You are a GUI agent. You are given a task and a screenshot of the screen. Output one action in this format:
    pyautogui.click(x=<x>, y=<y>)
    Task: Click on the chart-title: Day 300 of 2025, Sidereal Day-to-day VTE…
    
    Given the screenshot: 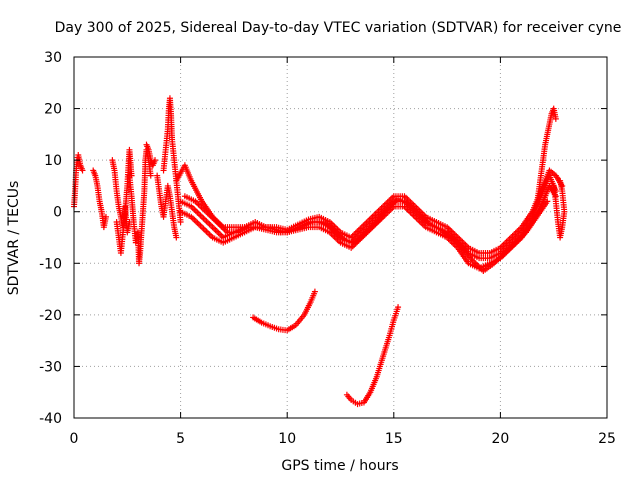 What is the action you would take?
    pyautogui.click(x=338, y=28)
    